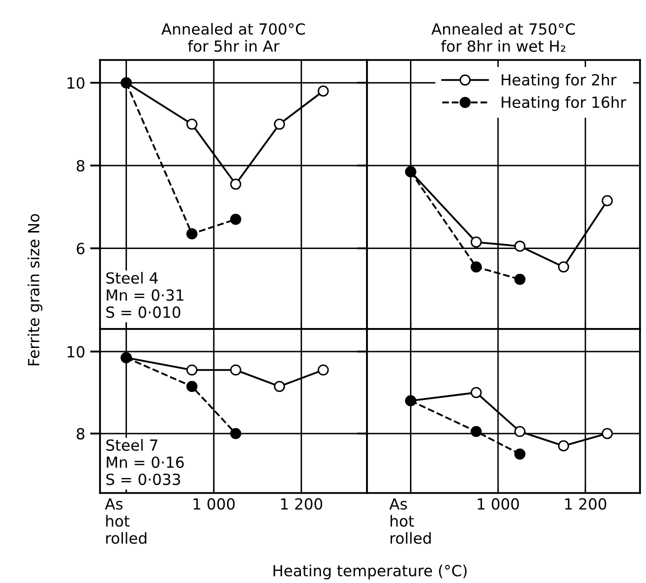 The width and height of the screenshot is (646, 583). I want to click on y-axis-title: Ferrite grain size No, so click(35, 290).